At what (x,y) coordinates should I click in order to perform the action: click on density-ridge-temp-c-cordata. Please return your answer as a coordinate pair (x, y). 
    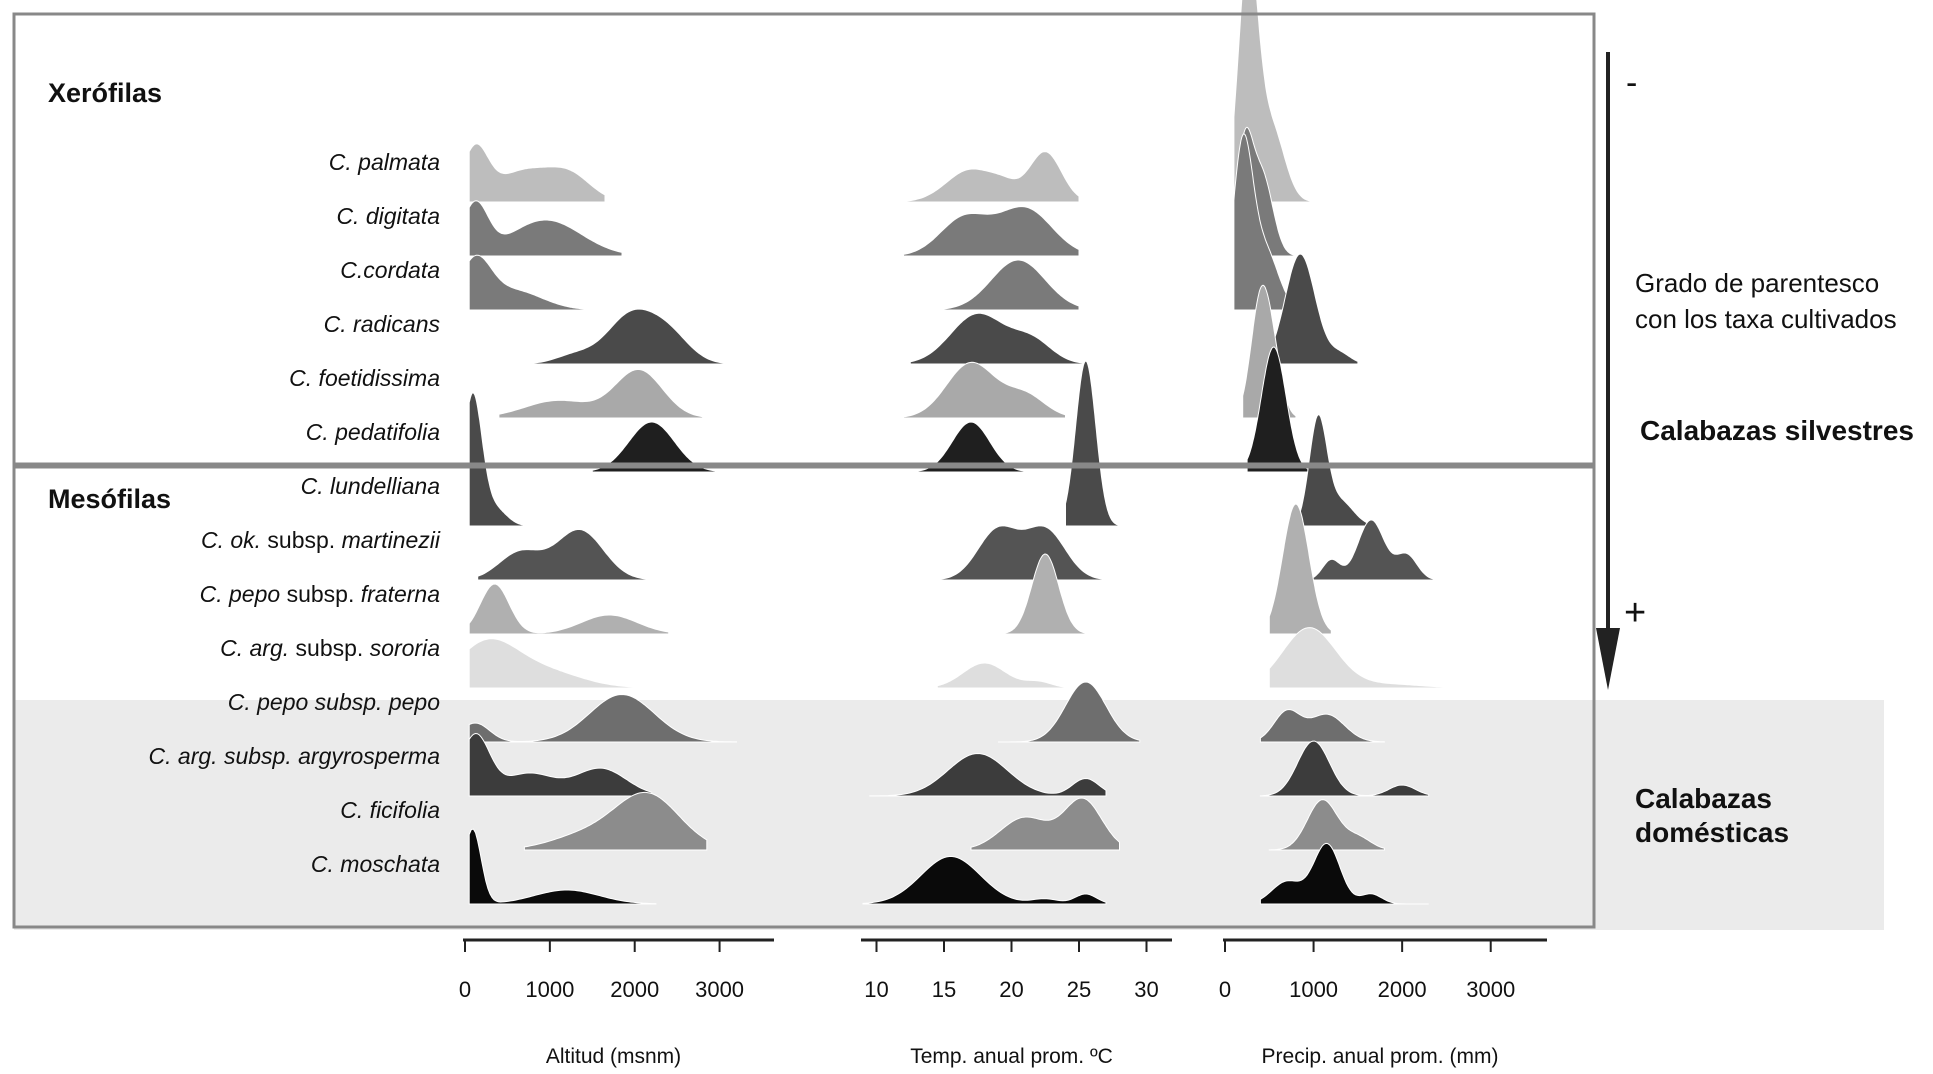
    Looking at the image, I should click on (1011, 285).